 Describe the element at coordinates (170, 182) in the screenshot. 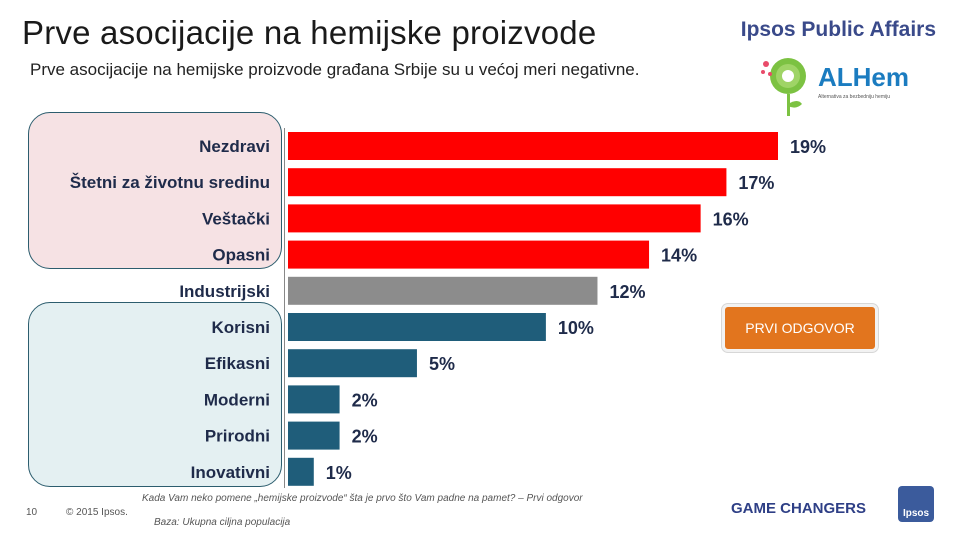

I see `category-label-1: Štetni za životnu sredinu` at that location.